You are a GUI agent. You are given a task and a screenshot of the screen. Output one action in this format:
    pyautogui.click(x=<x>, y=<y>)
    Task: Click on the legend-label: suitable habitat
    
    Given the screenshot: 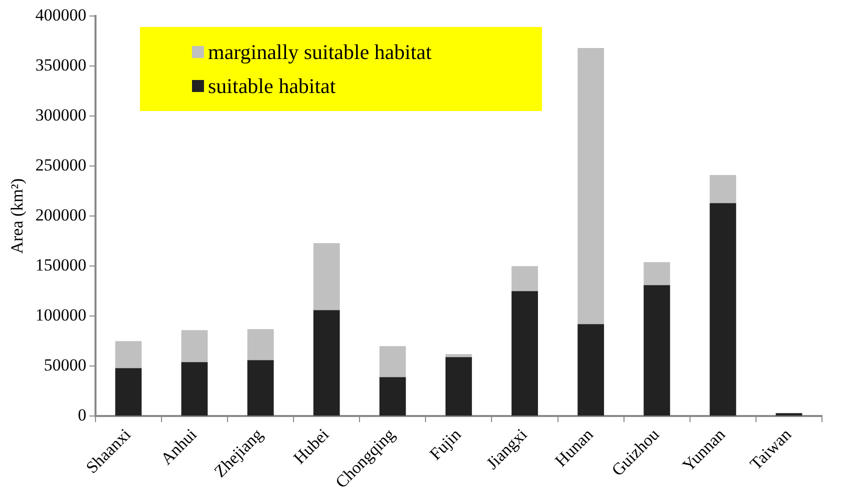 What is the action you would take?
    pyautogui.click(x=272, y=86)
    